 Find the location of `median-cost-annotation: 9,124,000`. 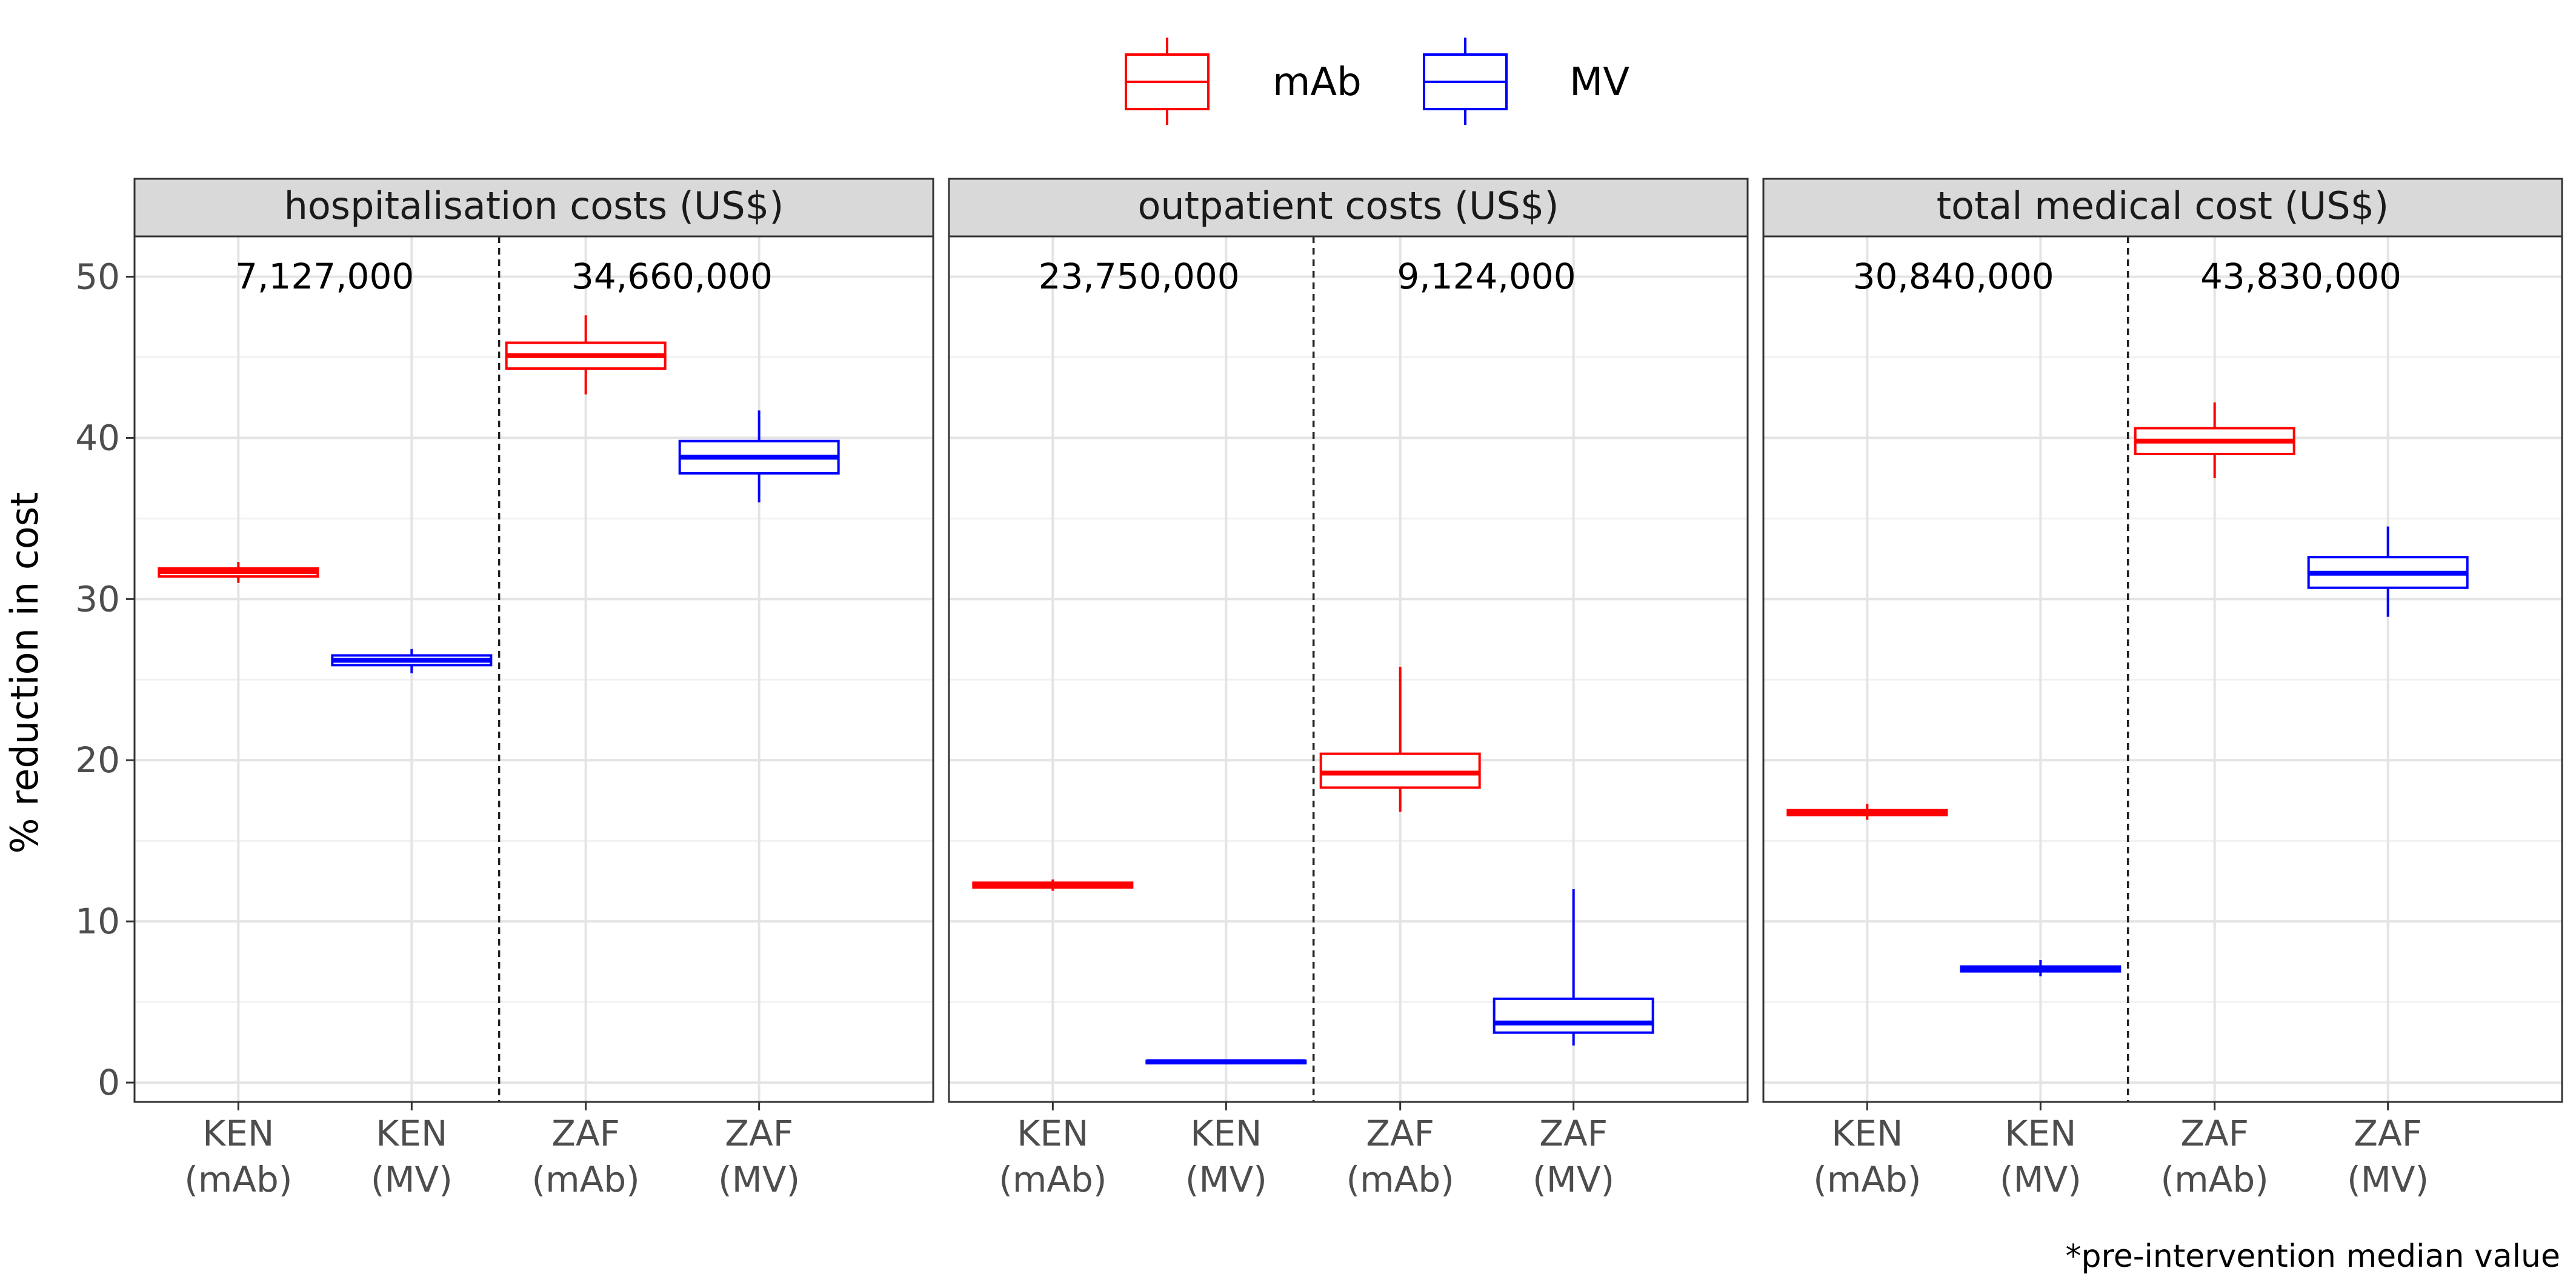

median-cost-annotation: 9,124,000 is located at coordinates (1486, 276).